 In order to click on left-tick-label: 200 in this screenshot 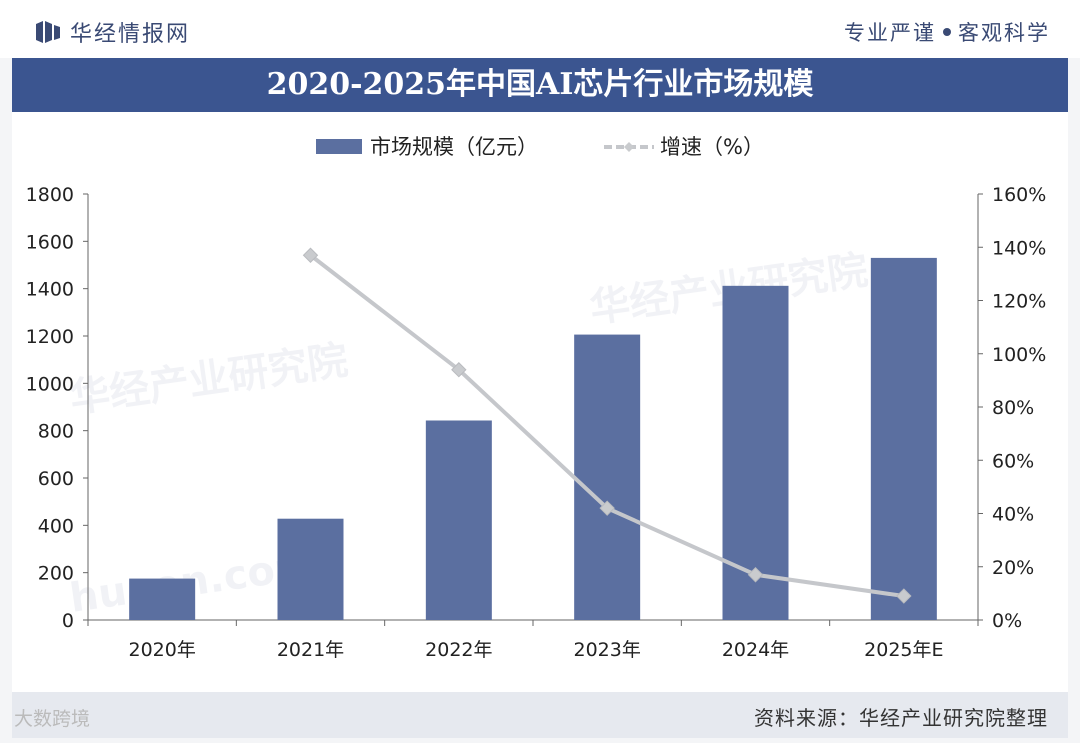, I will do `click(56, 574)`.